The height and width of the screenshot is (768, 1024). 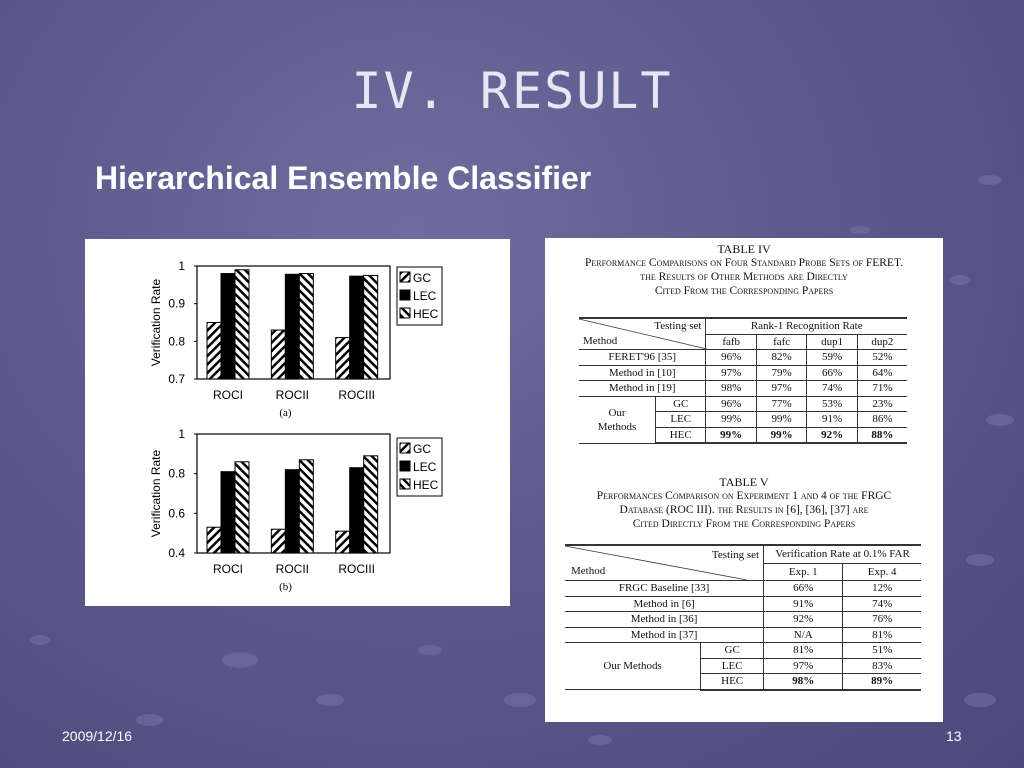 What do you see at coordinates (356, 569) in the screenshot?
I see `x-tick-label: ROCIII` at bounding box center [356, 569].